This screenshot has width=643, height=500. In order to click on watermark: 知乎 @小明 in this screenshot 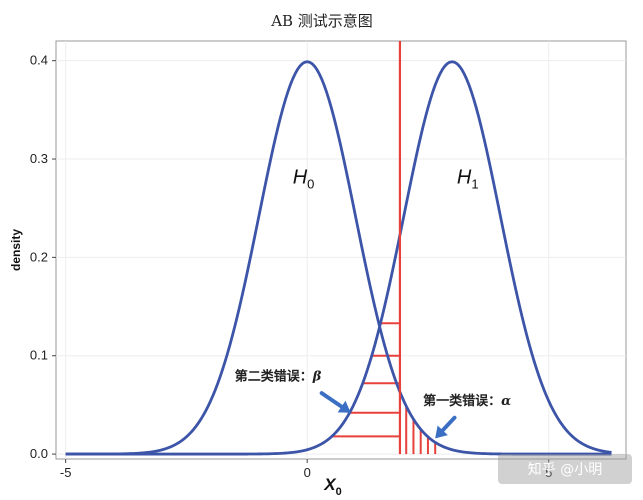, I will do `click(565, 469)`.